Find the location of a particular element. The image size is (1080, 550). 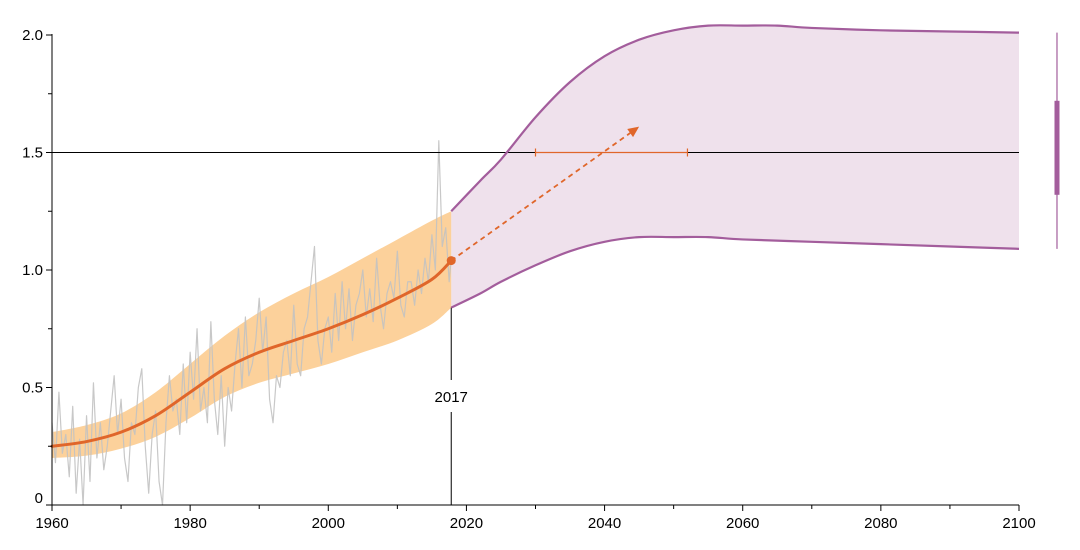

projection-arrow-head is located at coordinates (633, 132).